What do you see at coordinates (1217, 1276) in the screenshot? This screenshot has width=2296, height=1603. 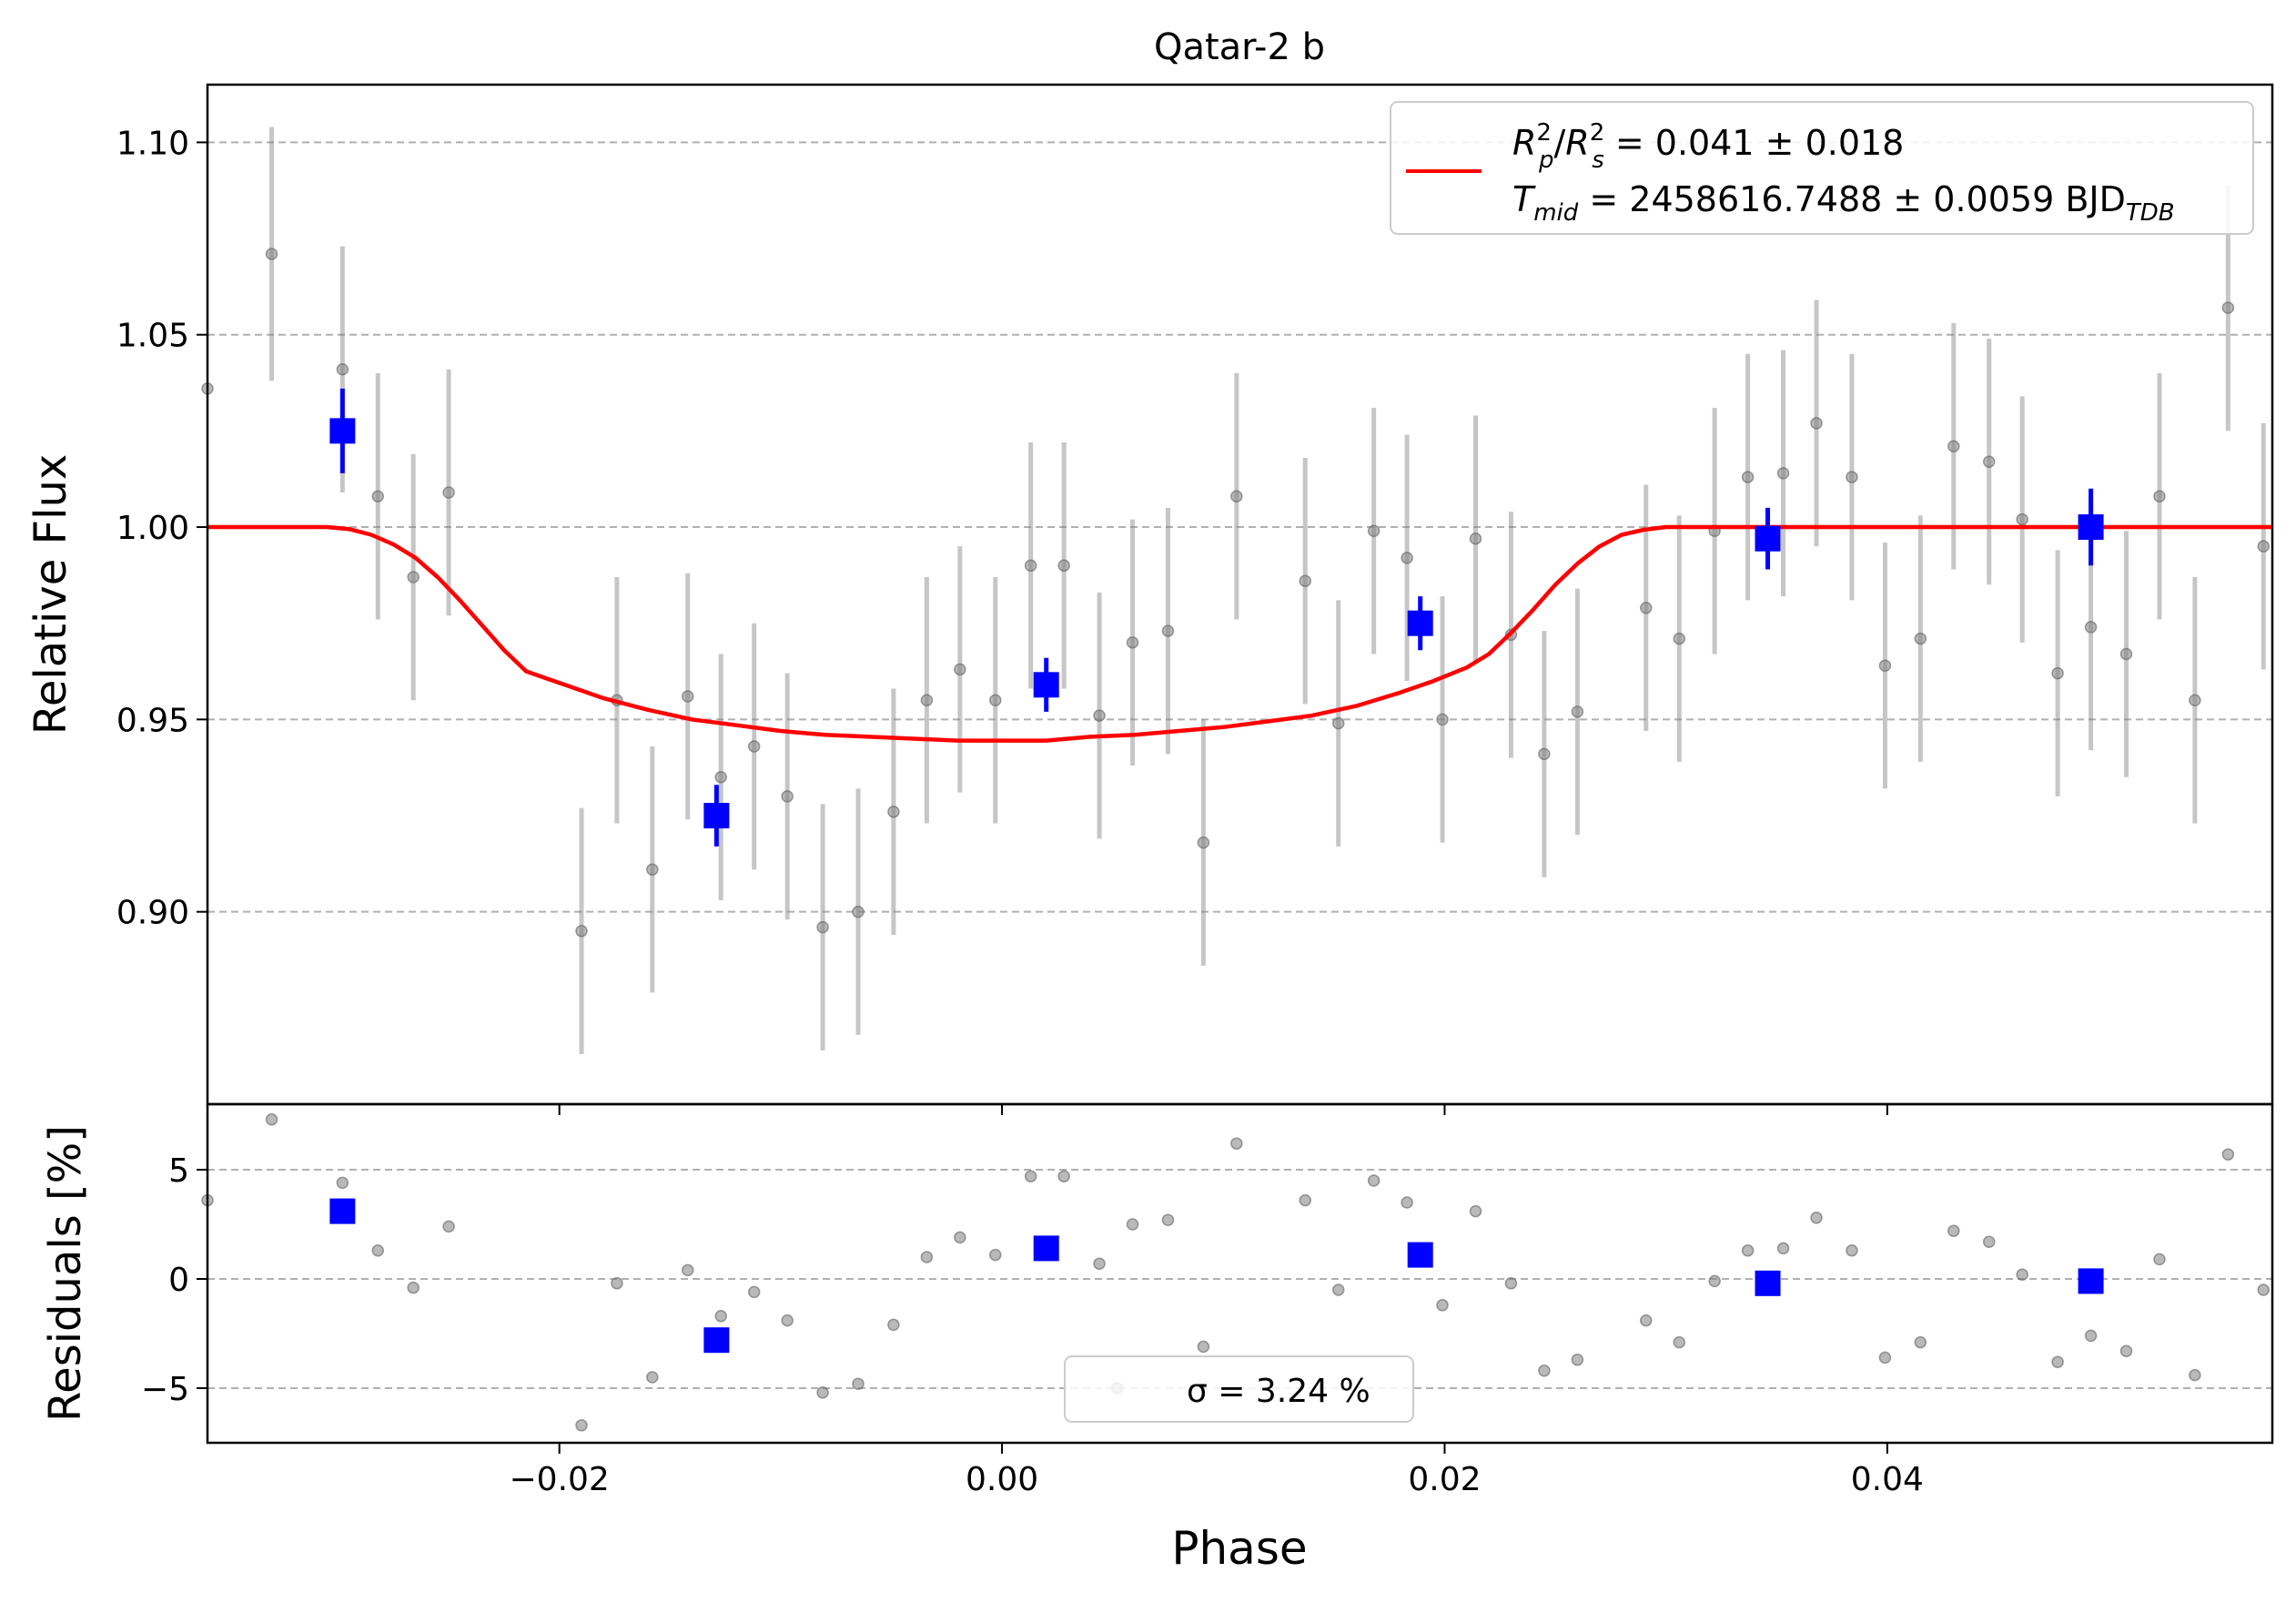 I see `bottom-binned-points` at bounding box center [1217, 1276].